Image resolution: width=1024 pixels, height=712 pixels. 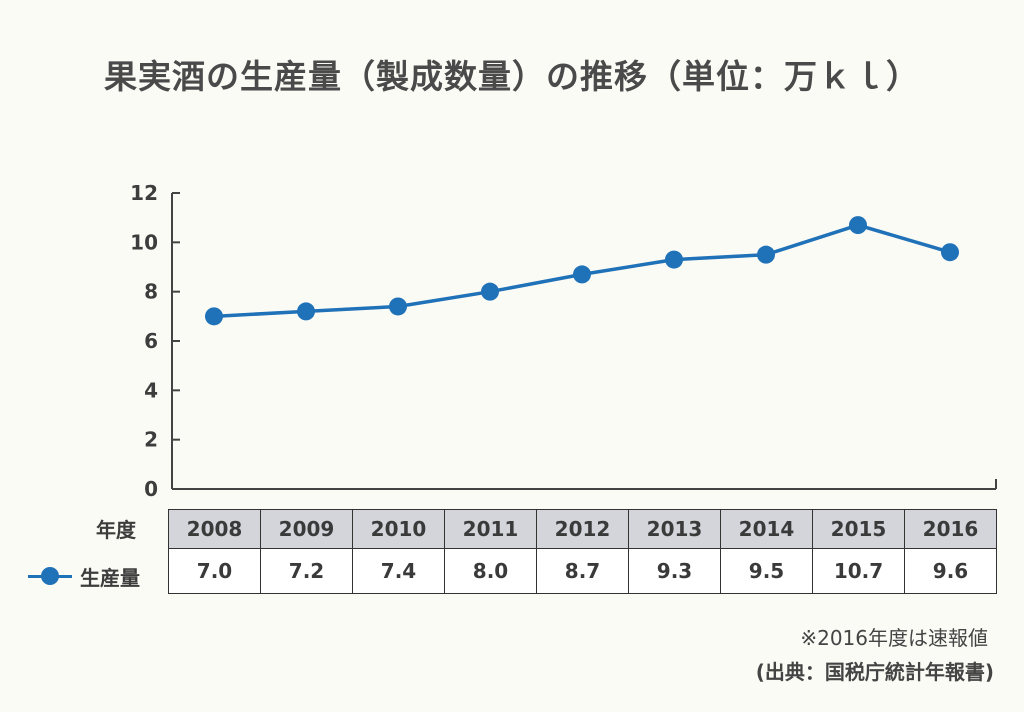 What do you see at coordinates (151, 440) in the screenshot?
I see `y-tick-label: 2` at bounding box center [151, 440].